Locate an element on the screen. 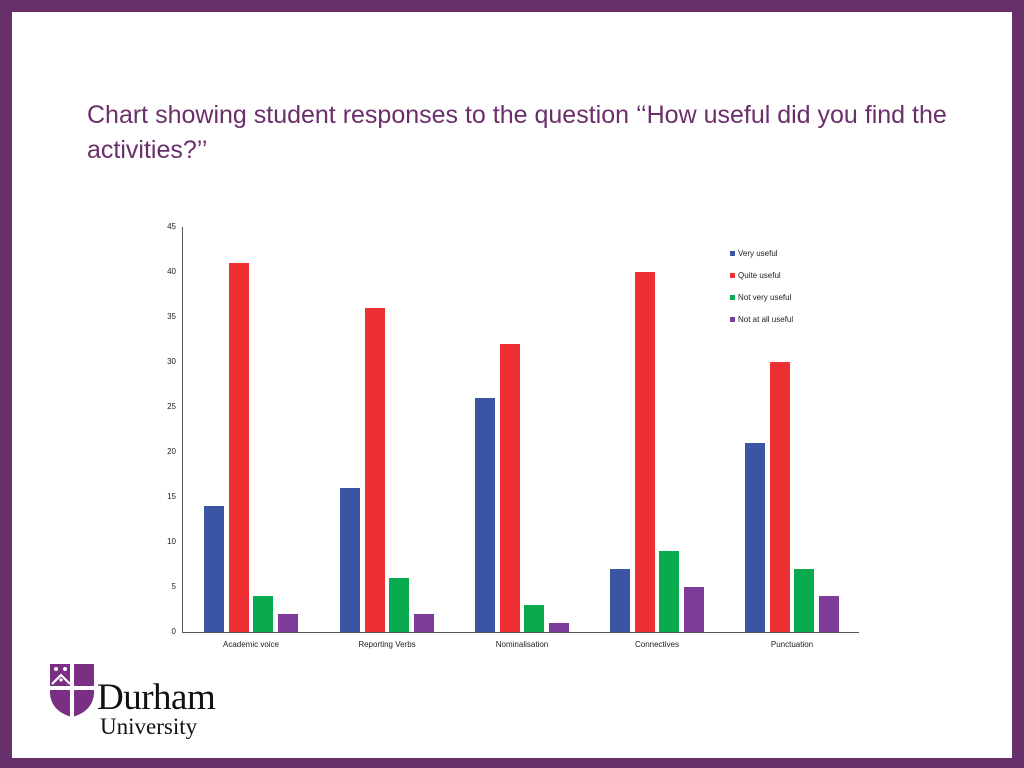  y-tick-label: 20 is located at coordinates (171, 451).